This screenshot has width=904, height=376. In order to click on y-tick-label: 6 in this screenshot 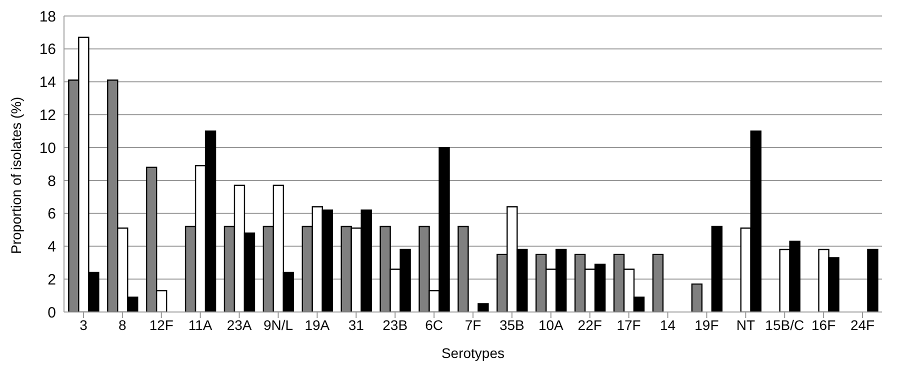, I will do `click(52, 214)`.